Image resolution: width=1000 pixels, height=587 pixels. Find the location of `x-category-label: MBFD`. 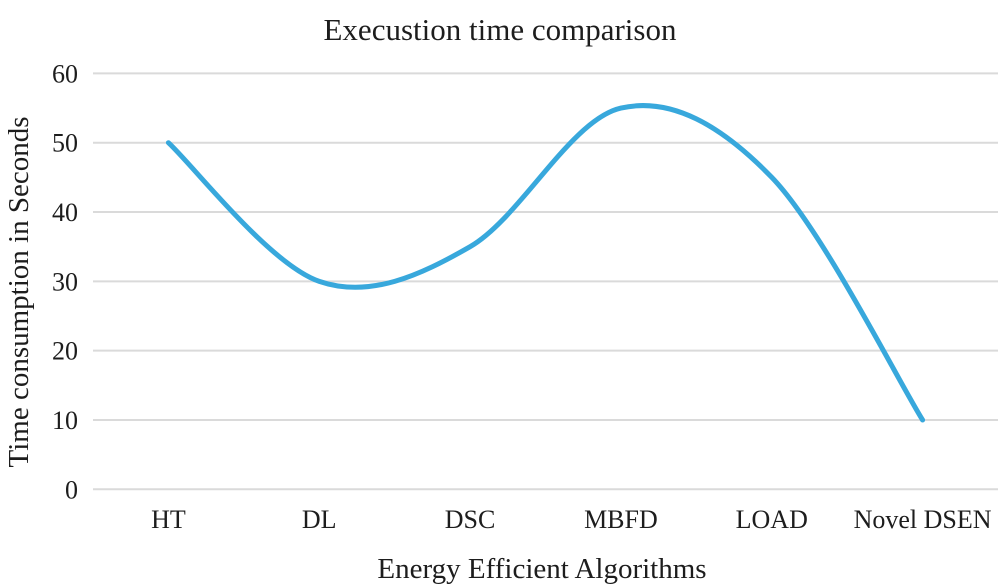

x-category-label: MBFD is located at coordinates (621, 519).